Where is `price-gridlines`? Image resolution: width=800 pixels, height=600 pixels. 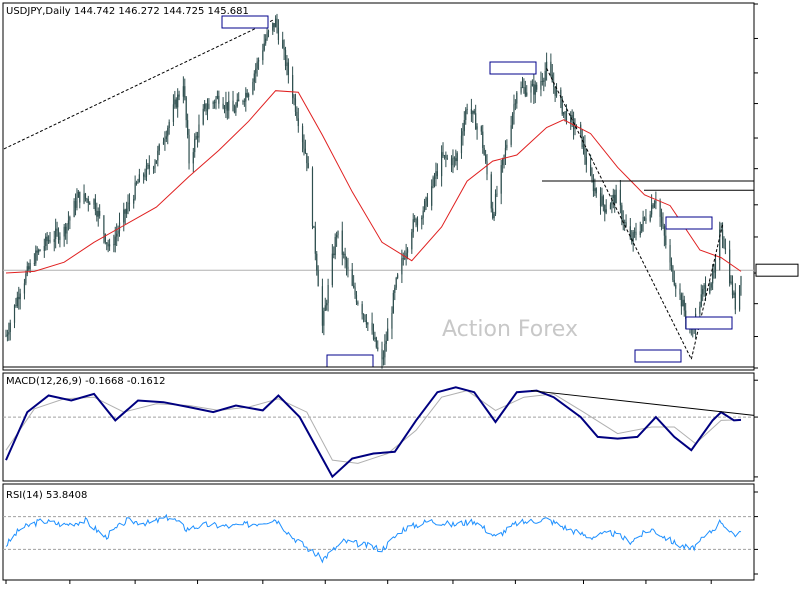 price-gridlines is located at coordinates (401, 270).